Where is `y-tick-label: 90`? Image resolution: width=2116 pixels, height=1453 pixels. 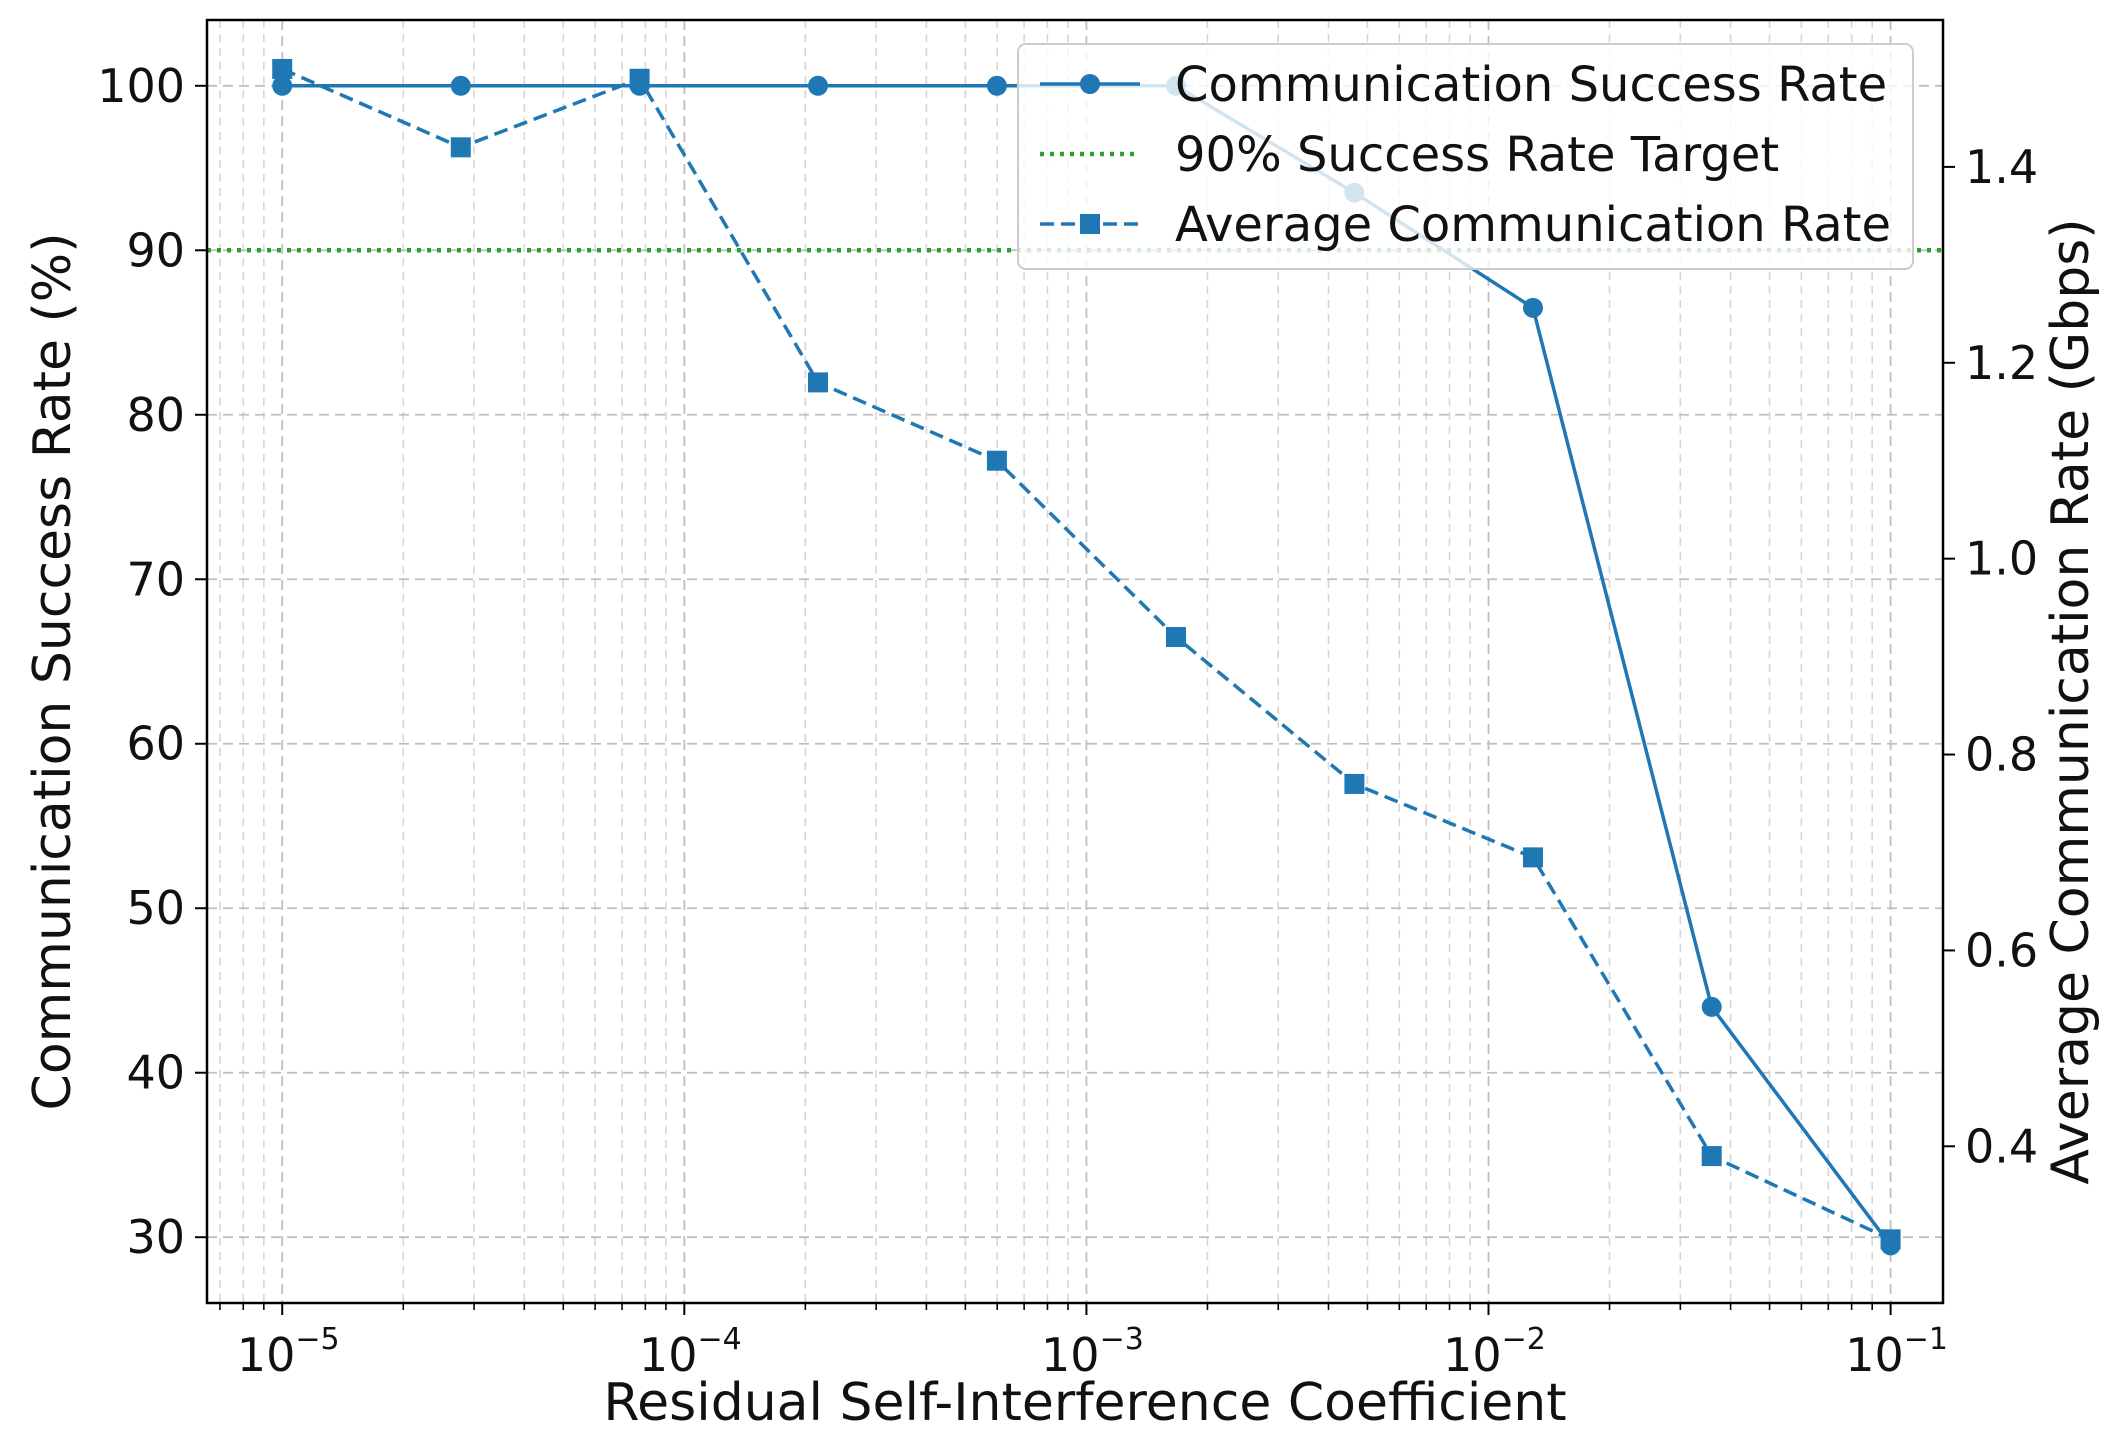
y-tick-label: 90 is located at coordinates (155, 250).